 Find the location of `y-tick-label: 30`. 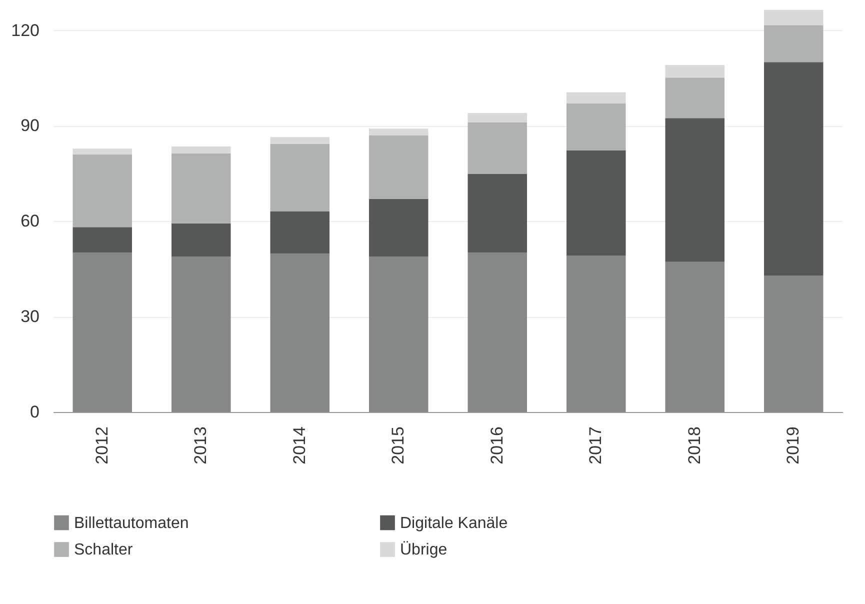

y-tick-label: 30 is located at coordinates (30, 316).